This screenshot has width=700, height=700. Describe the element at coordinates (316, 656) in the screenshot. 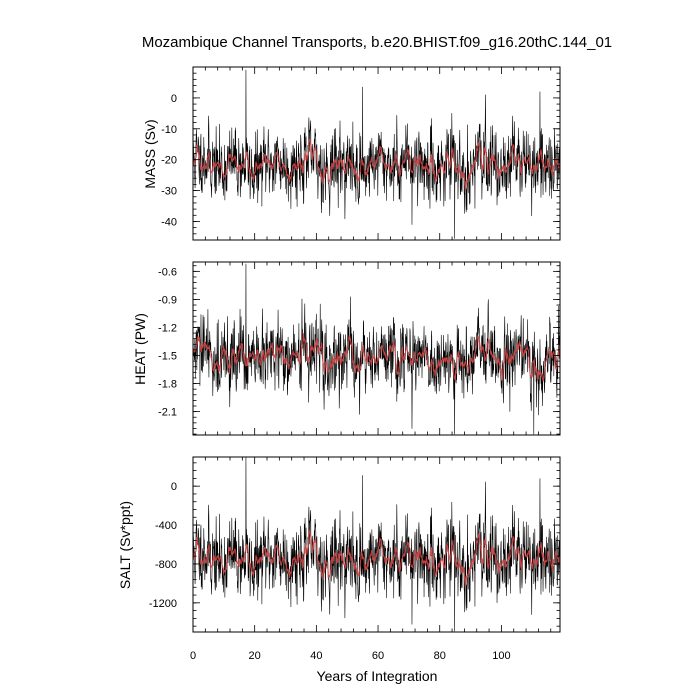

I see `x-tick-label: 40` at that location.